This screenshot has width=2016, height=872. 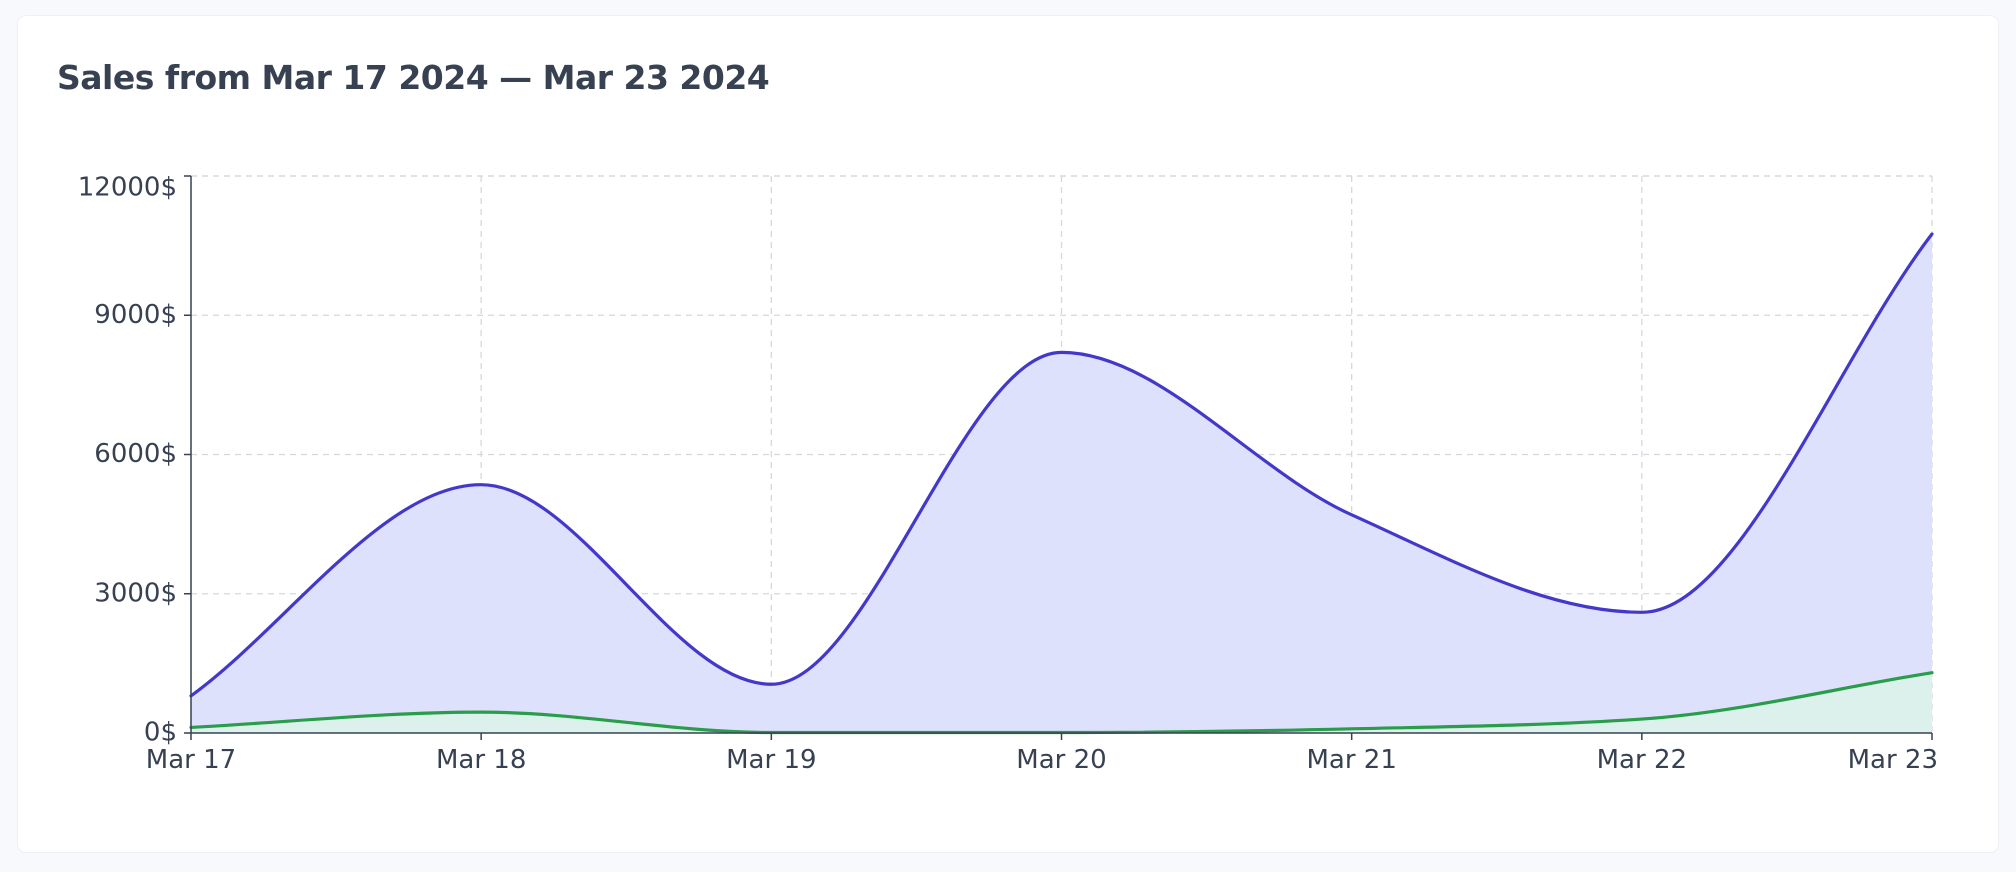 I want to click on x-tick-label: Mar 22, so click(x=1642, y=760).